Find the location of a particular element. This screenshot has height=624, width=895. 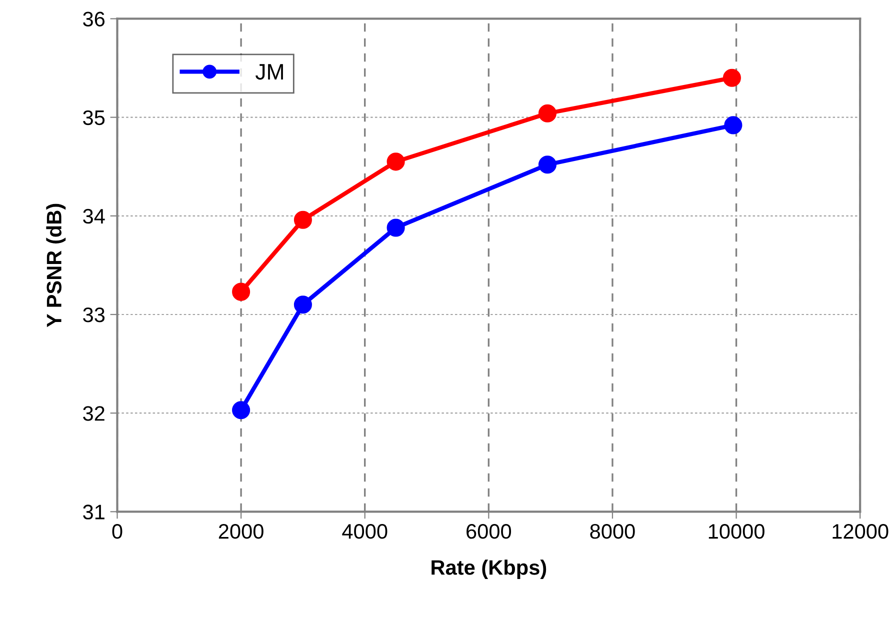

y-tick-label: 35 is located at coordinates (94, 118).